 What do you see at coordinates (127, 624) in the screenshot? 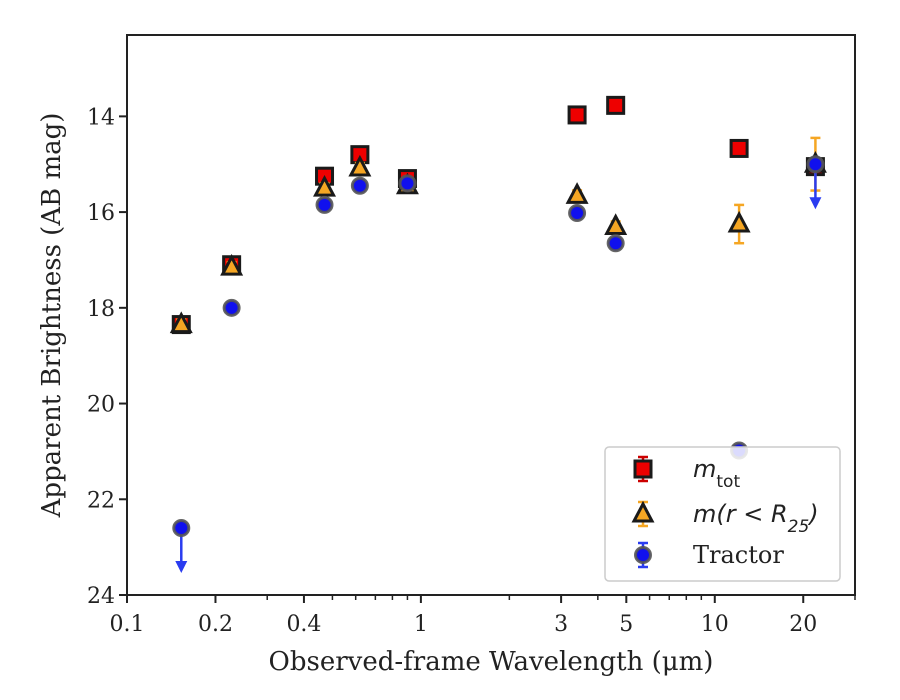
I see `x-tick-label: 0.1` at bounding box center [127, 624].